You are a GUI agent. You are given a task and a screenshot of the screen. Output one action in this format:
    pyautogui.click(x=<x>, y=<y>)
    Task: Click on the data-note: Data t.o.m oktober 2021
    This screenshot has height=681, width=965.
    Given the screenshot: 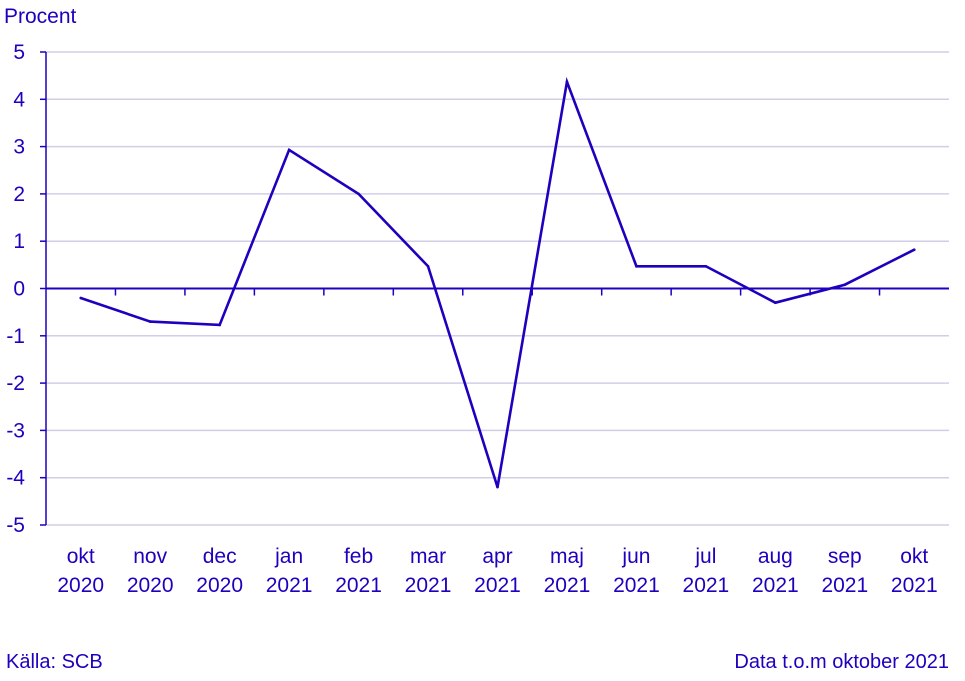 What is the action you would take?
    pyautogui.click(x=841, y=662)
    